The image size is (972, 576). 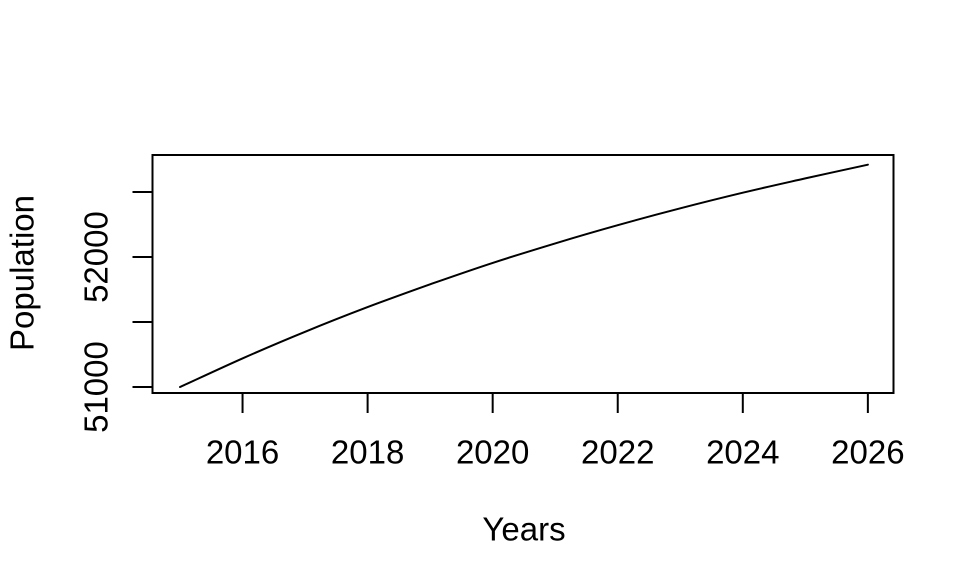 What do you see at coordinates (367, 452) in the screenshot?
I see `x-axis-tick-label: 2018` at bounding box center [367, 452].